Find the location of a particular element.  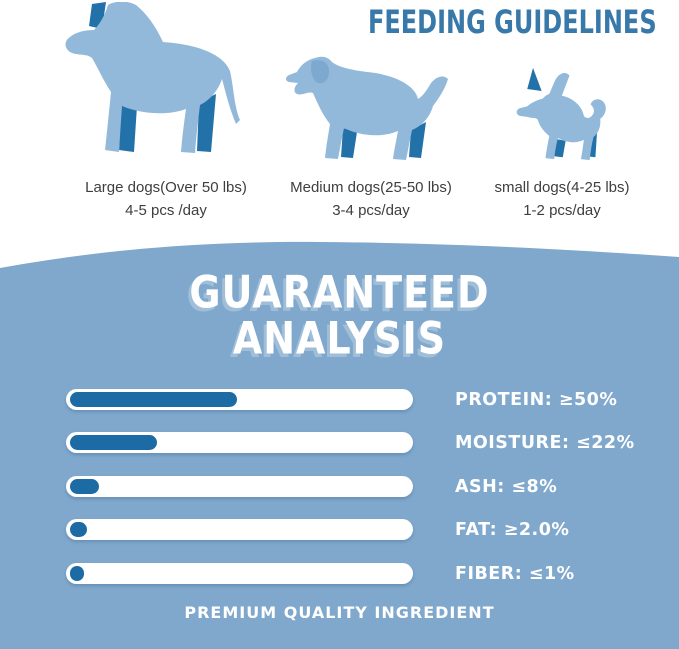

page-title: FEEDING GUIDELINES is located at coordinates (512, 22).